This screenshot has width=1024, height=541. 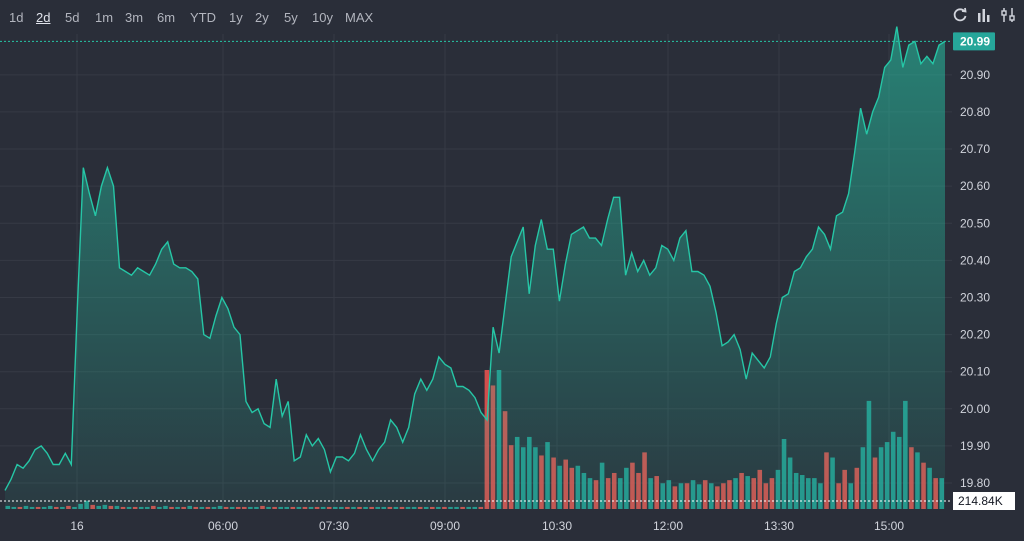 I want to click on y-tick-label: 20.60, so click(x=975, y=186).